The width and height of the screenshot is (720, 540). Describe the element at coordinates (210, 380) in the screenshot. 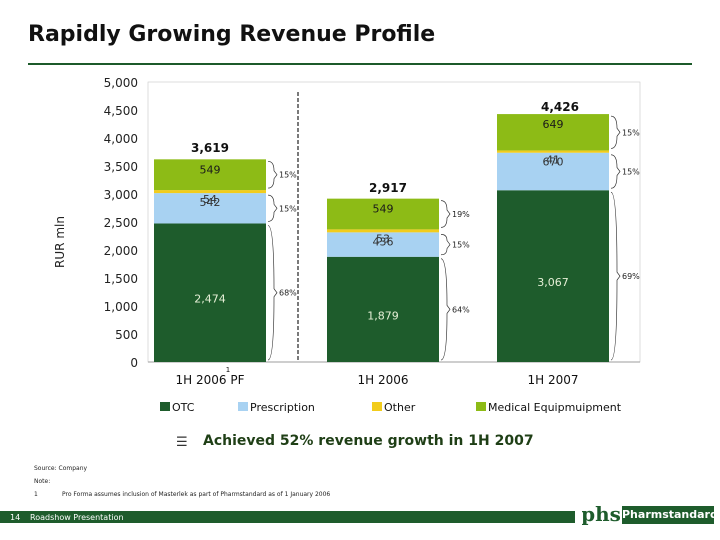

I see `x-tick-label: 1H 2006 PF` at that location.